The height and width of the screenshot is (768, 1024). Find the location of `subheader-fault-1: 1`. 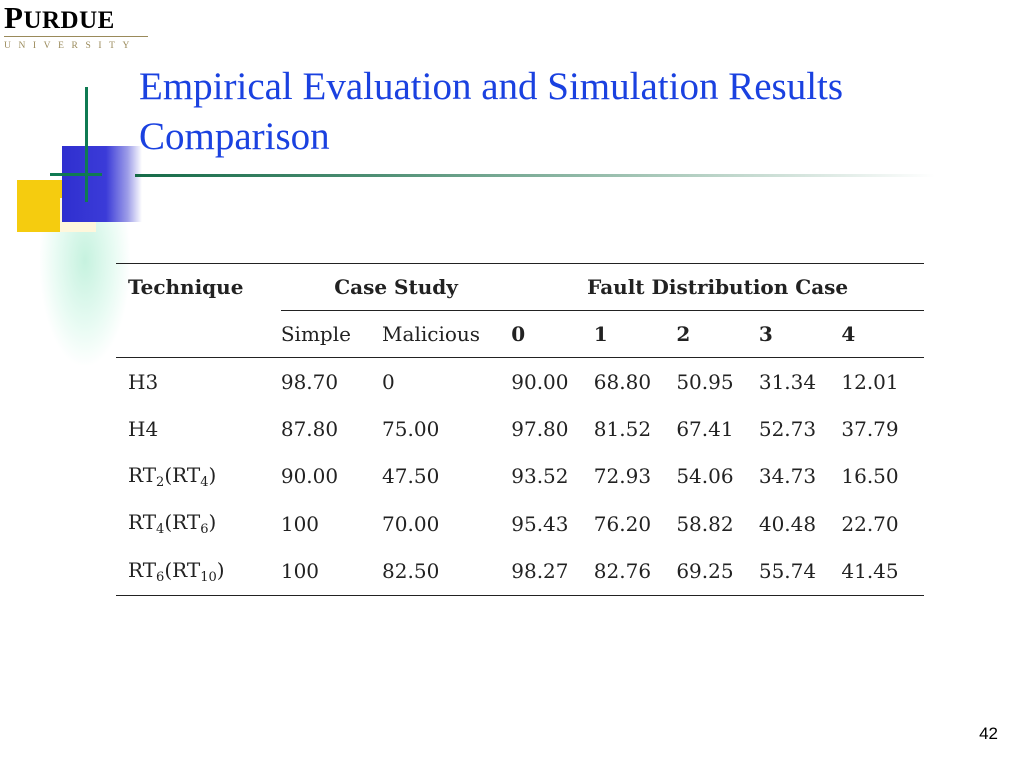

subheader-fault-1: 1 is located at coordinates (635, 334).